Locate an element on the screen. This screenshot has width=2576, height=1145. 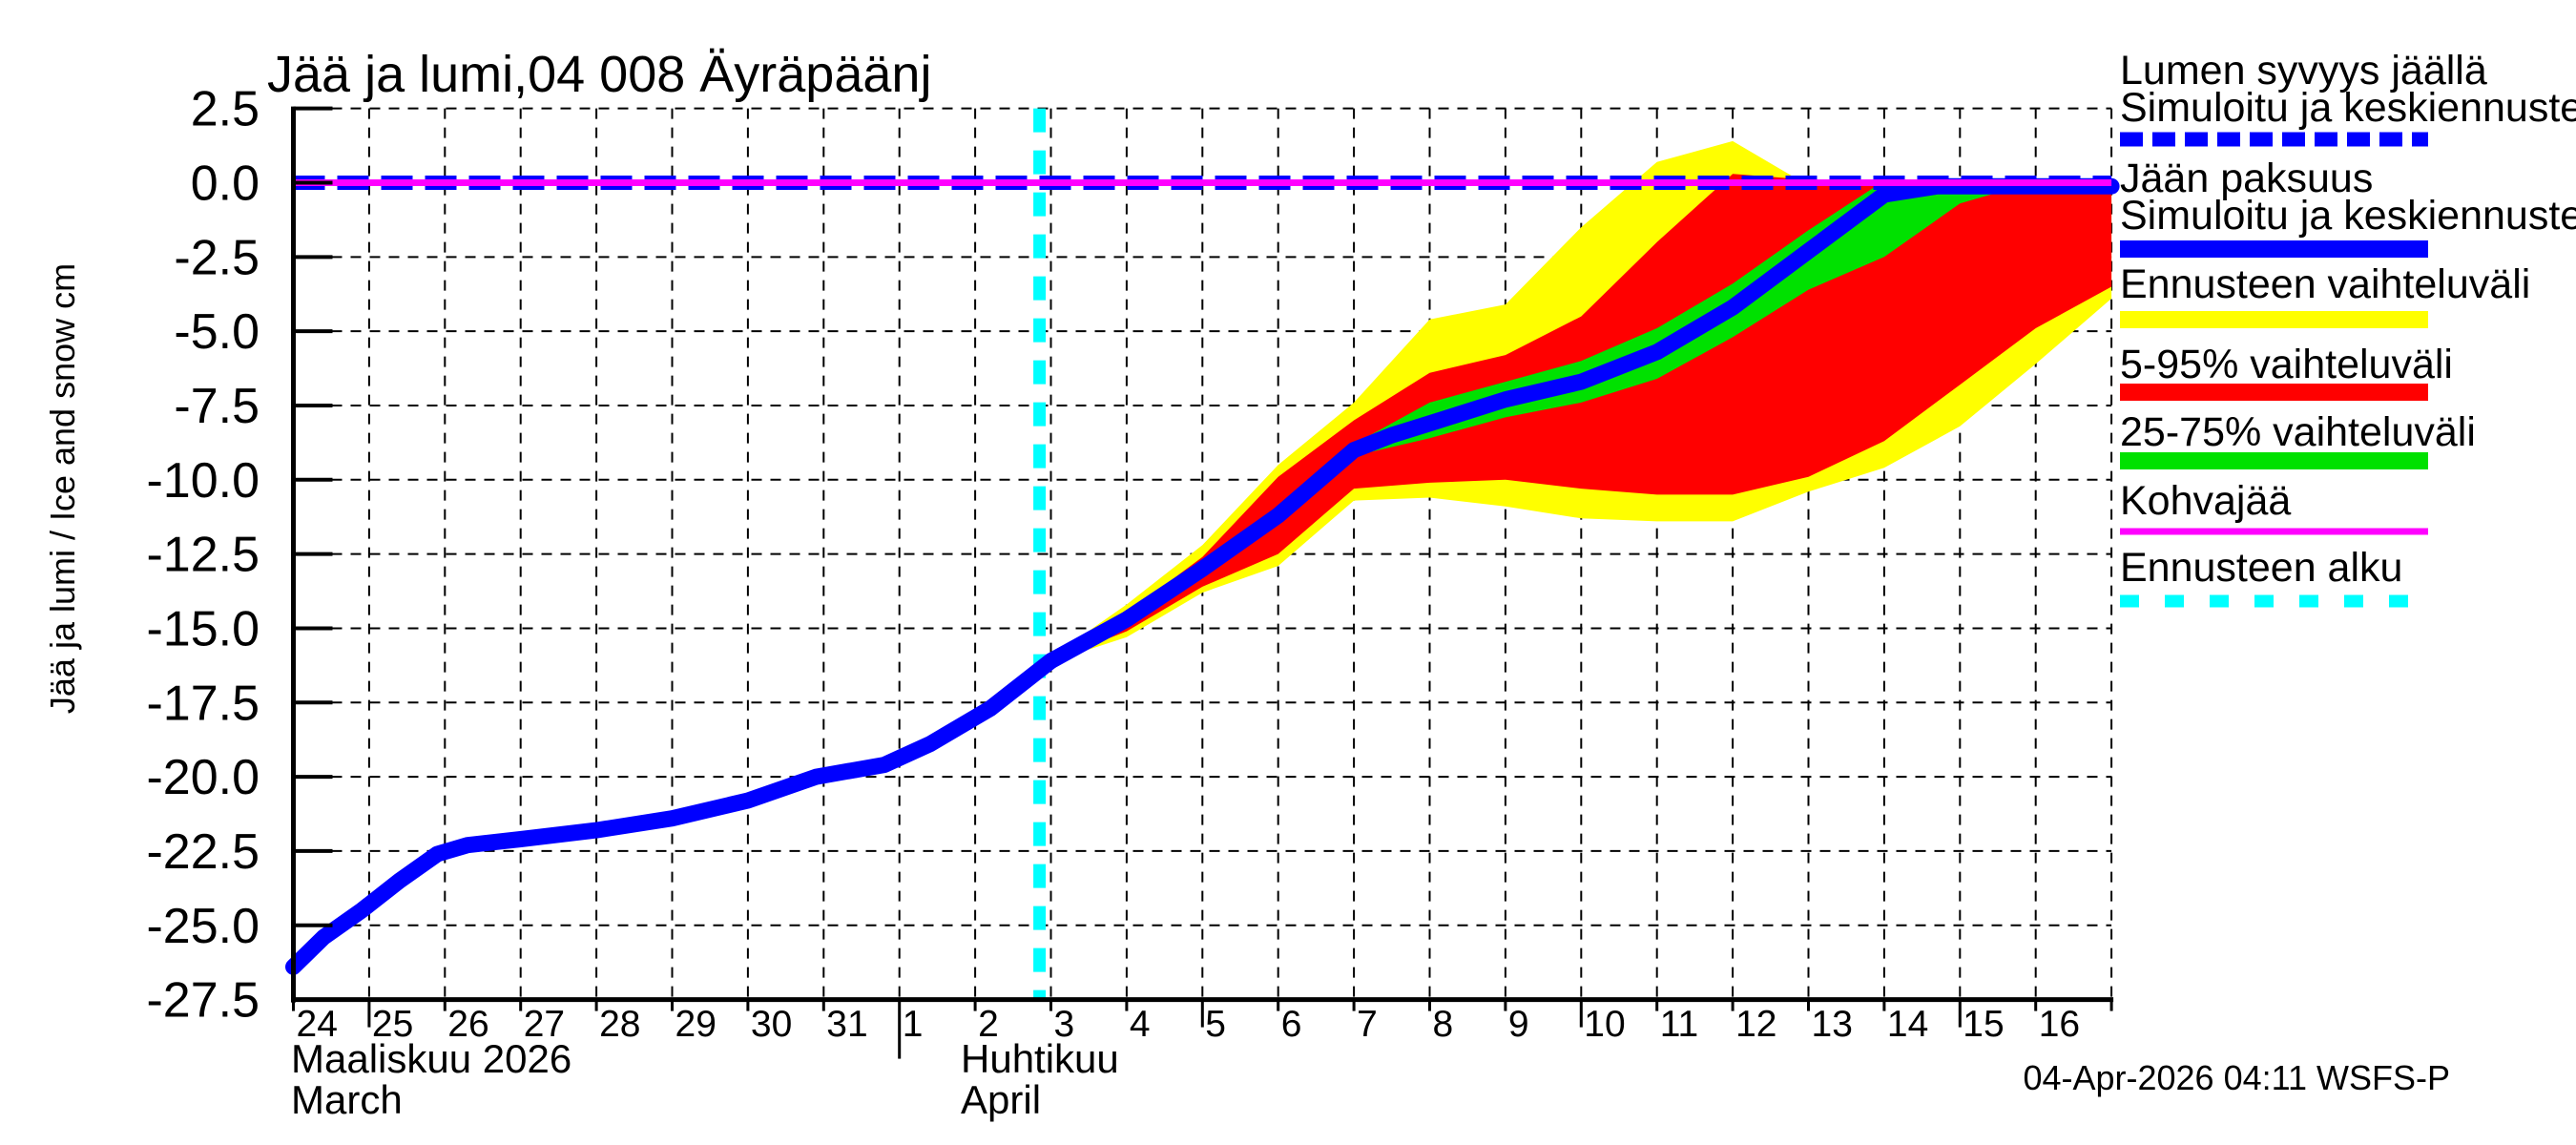
x-day-label: 3 is located at coordinates (1064, 1025).